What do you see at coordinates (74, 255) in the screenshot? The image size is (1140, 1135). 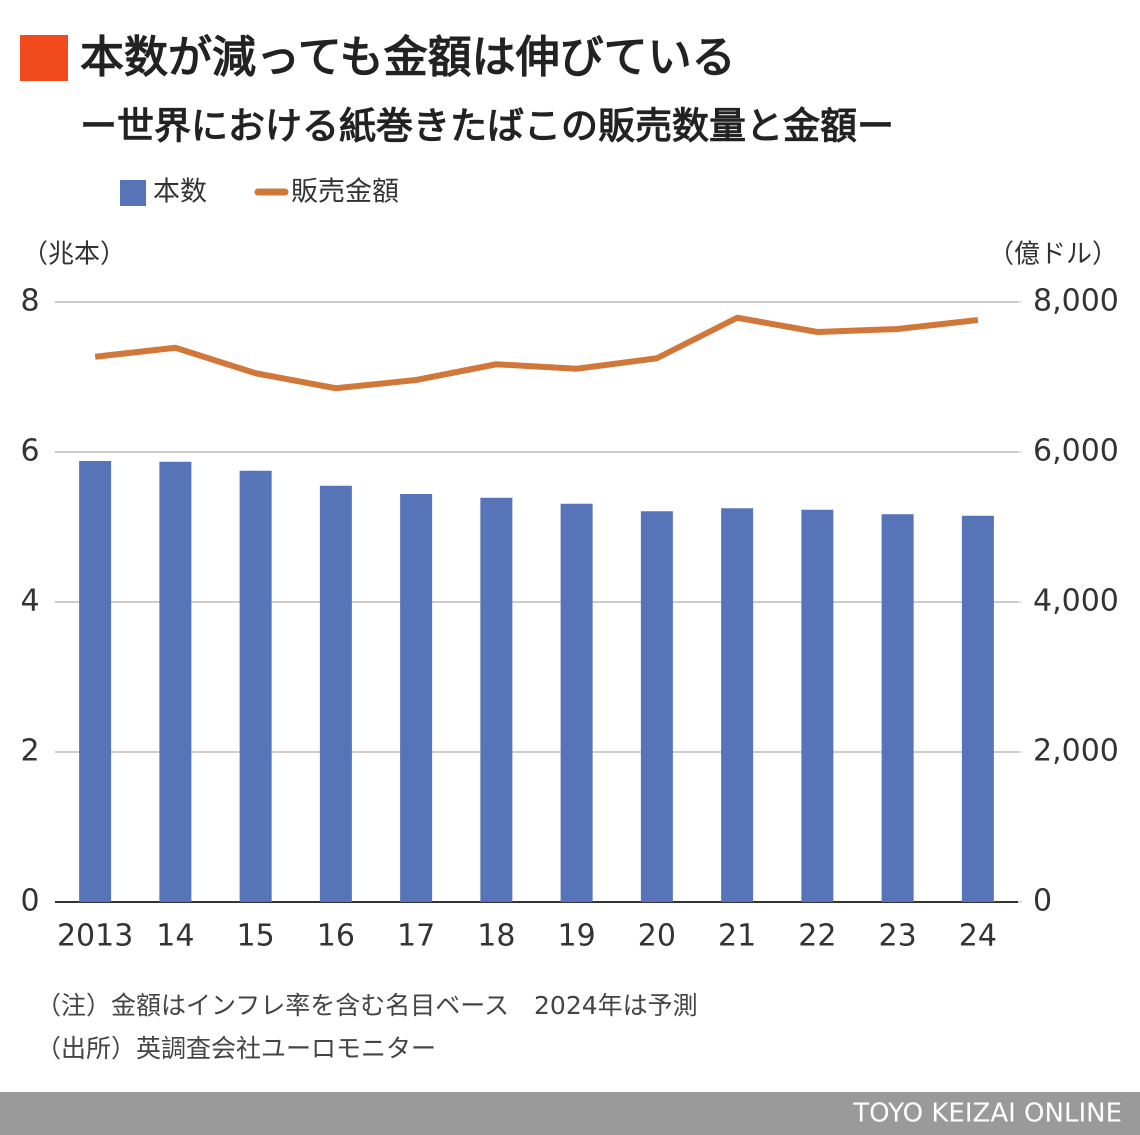 I see `y-axis-label: （兆本）` at bounding box center [74, 255].